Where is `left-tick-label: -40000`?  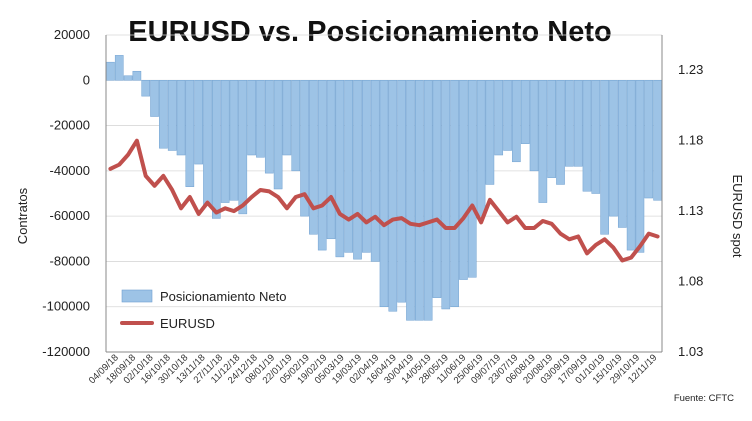 left-tick-label: -40000 is located at coordinates (70, 170).